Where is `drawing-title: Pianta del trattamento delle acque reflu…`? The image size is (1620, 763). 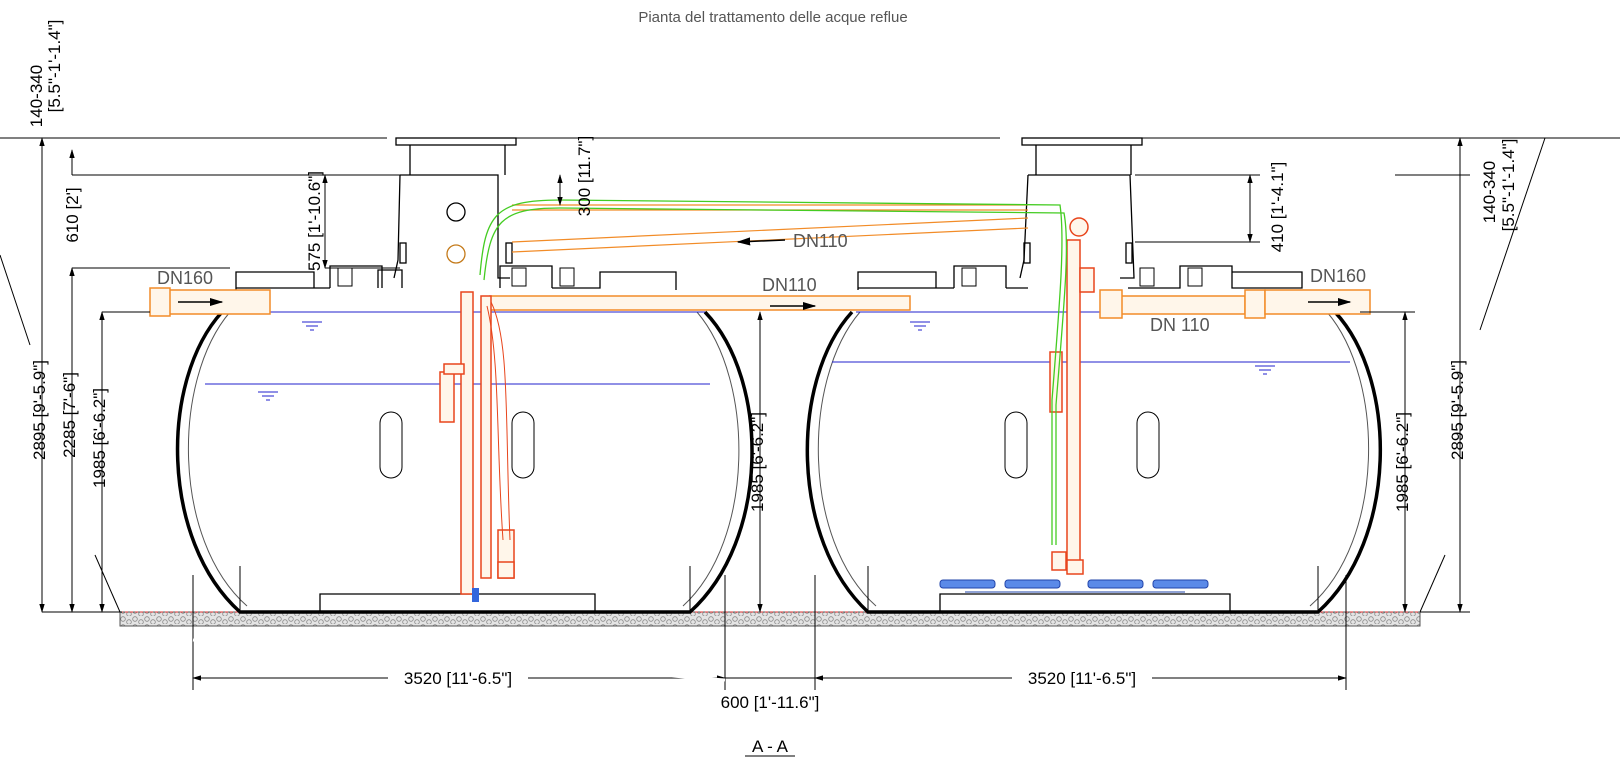
drawing-title: Pianta del trattamento delle acque reflu… is located at coordinates (772, 17).